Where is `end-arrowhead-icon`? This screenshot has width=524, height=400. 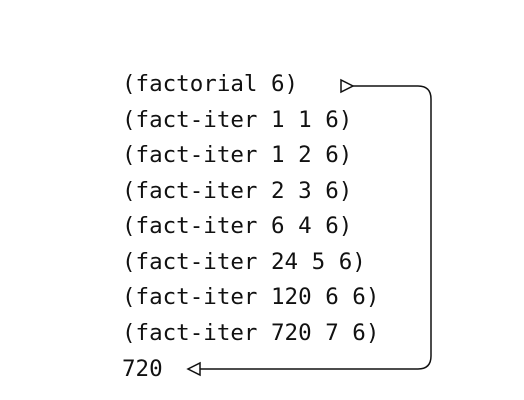 end-arrowhead-icon is located at coordinates (193, 369).